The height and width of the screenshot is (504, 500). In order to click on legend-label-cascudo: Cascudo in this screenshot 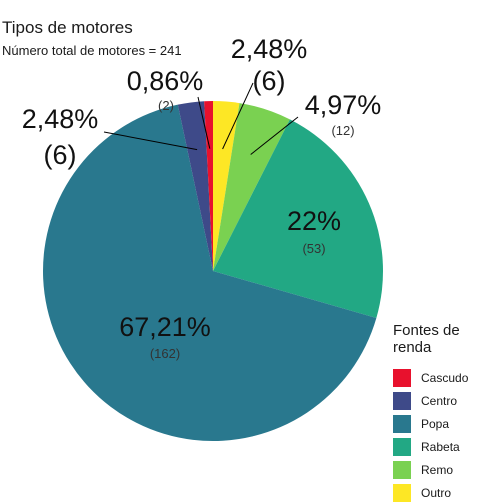, I will do `click(445, 377)`.